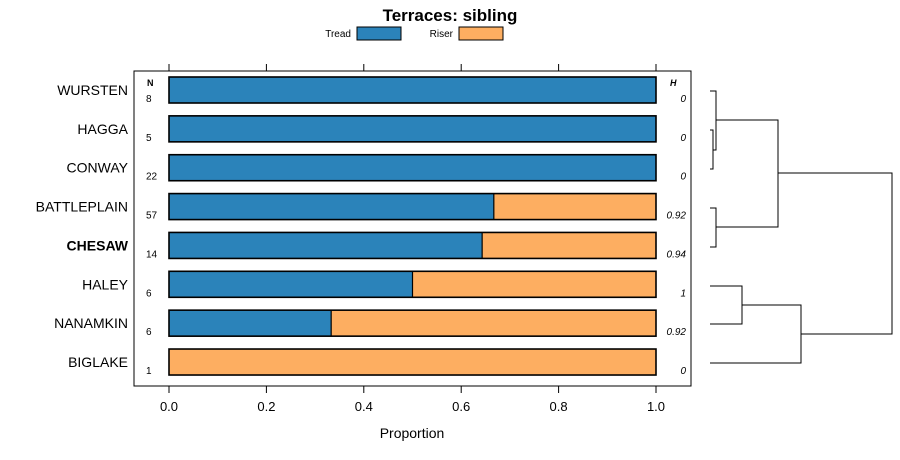 This screenshot has height=460, width=900. Describe the element at coordinates (414, 33) in the screenshot. I see `legend: Tread Riser` at that location.